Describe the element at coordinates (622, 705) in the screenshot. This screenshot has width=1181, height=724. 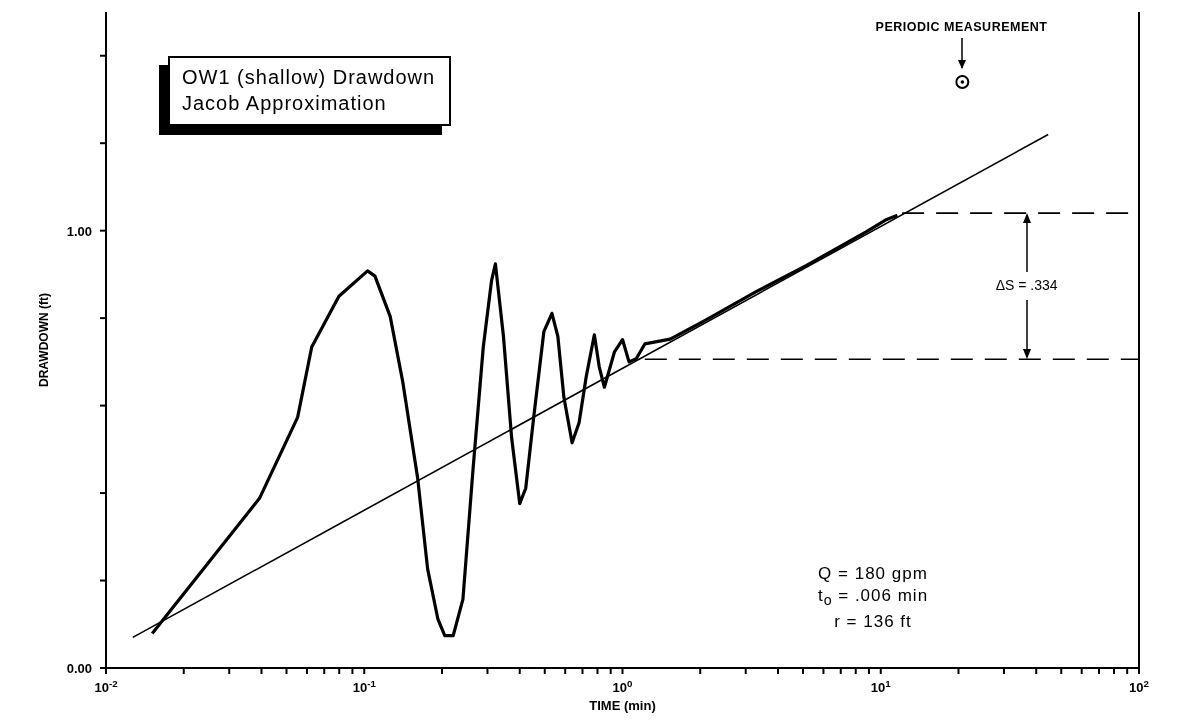
I see `x-axis-title: TIME (min)` at that location.